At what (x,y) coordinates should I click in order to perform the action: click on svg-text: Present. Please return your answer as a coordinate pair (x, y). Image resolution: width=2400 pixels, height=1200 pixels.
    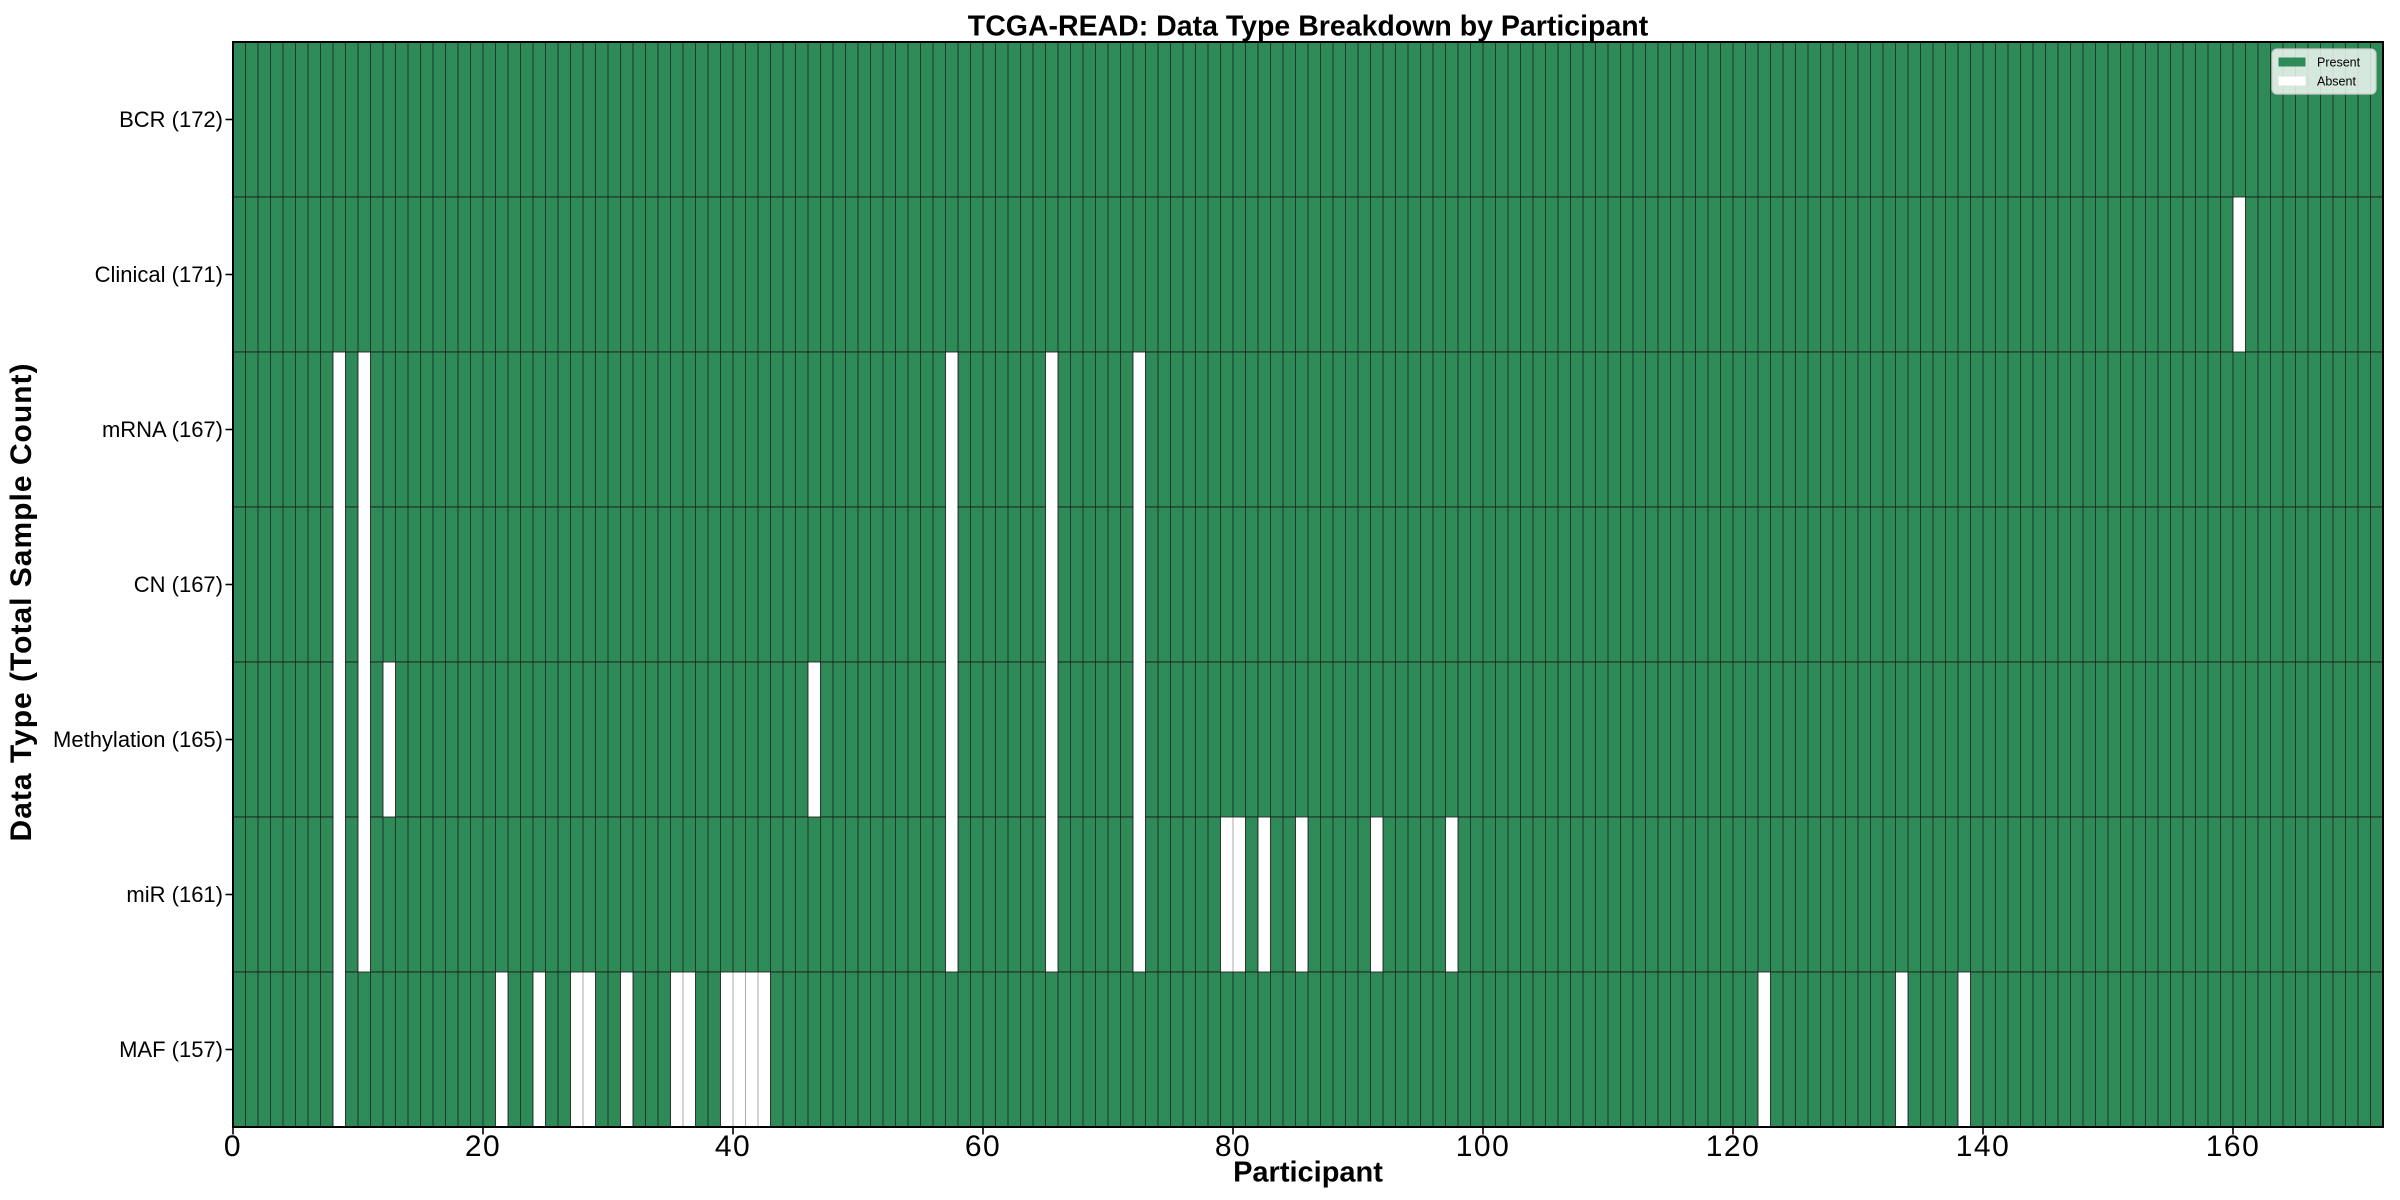
    Looking at the image, I should click on (2339, 63).